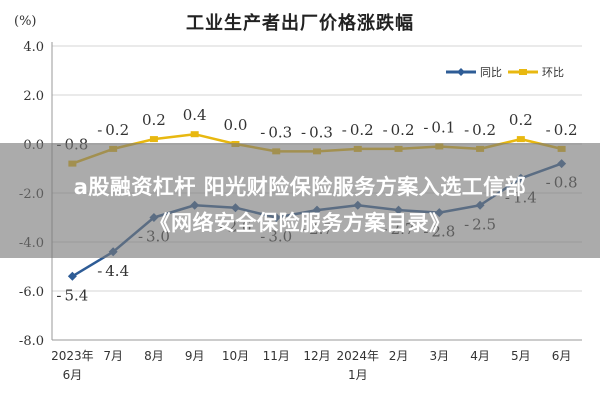 Image resolution: width=600 pixels, height=400 pixels. Describe the element at coordinates (33, 96) in the screenshot. I see `y-tick-label: 2.0` at that location.